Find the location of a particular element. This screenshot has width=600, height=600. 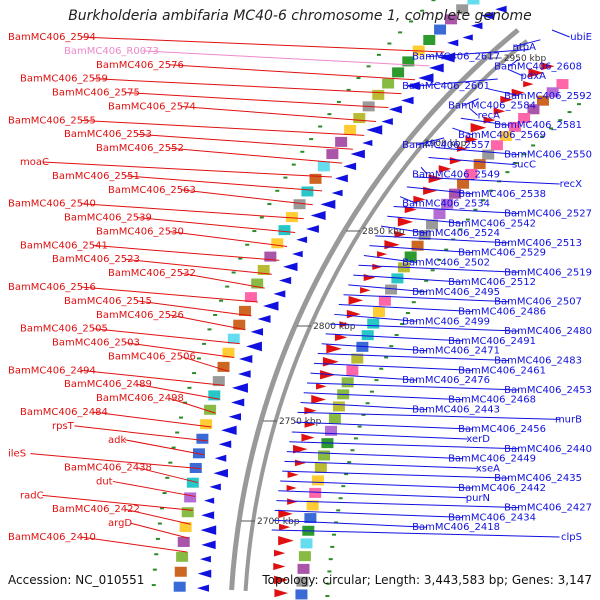

reverse-gene-label: BamMC406_2542 is located at coordinates (492, 223).